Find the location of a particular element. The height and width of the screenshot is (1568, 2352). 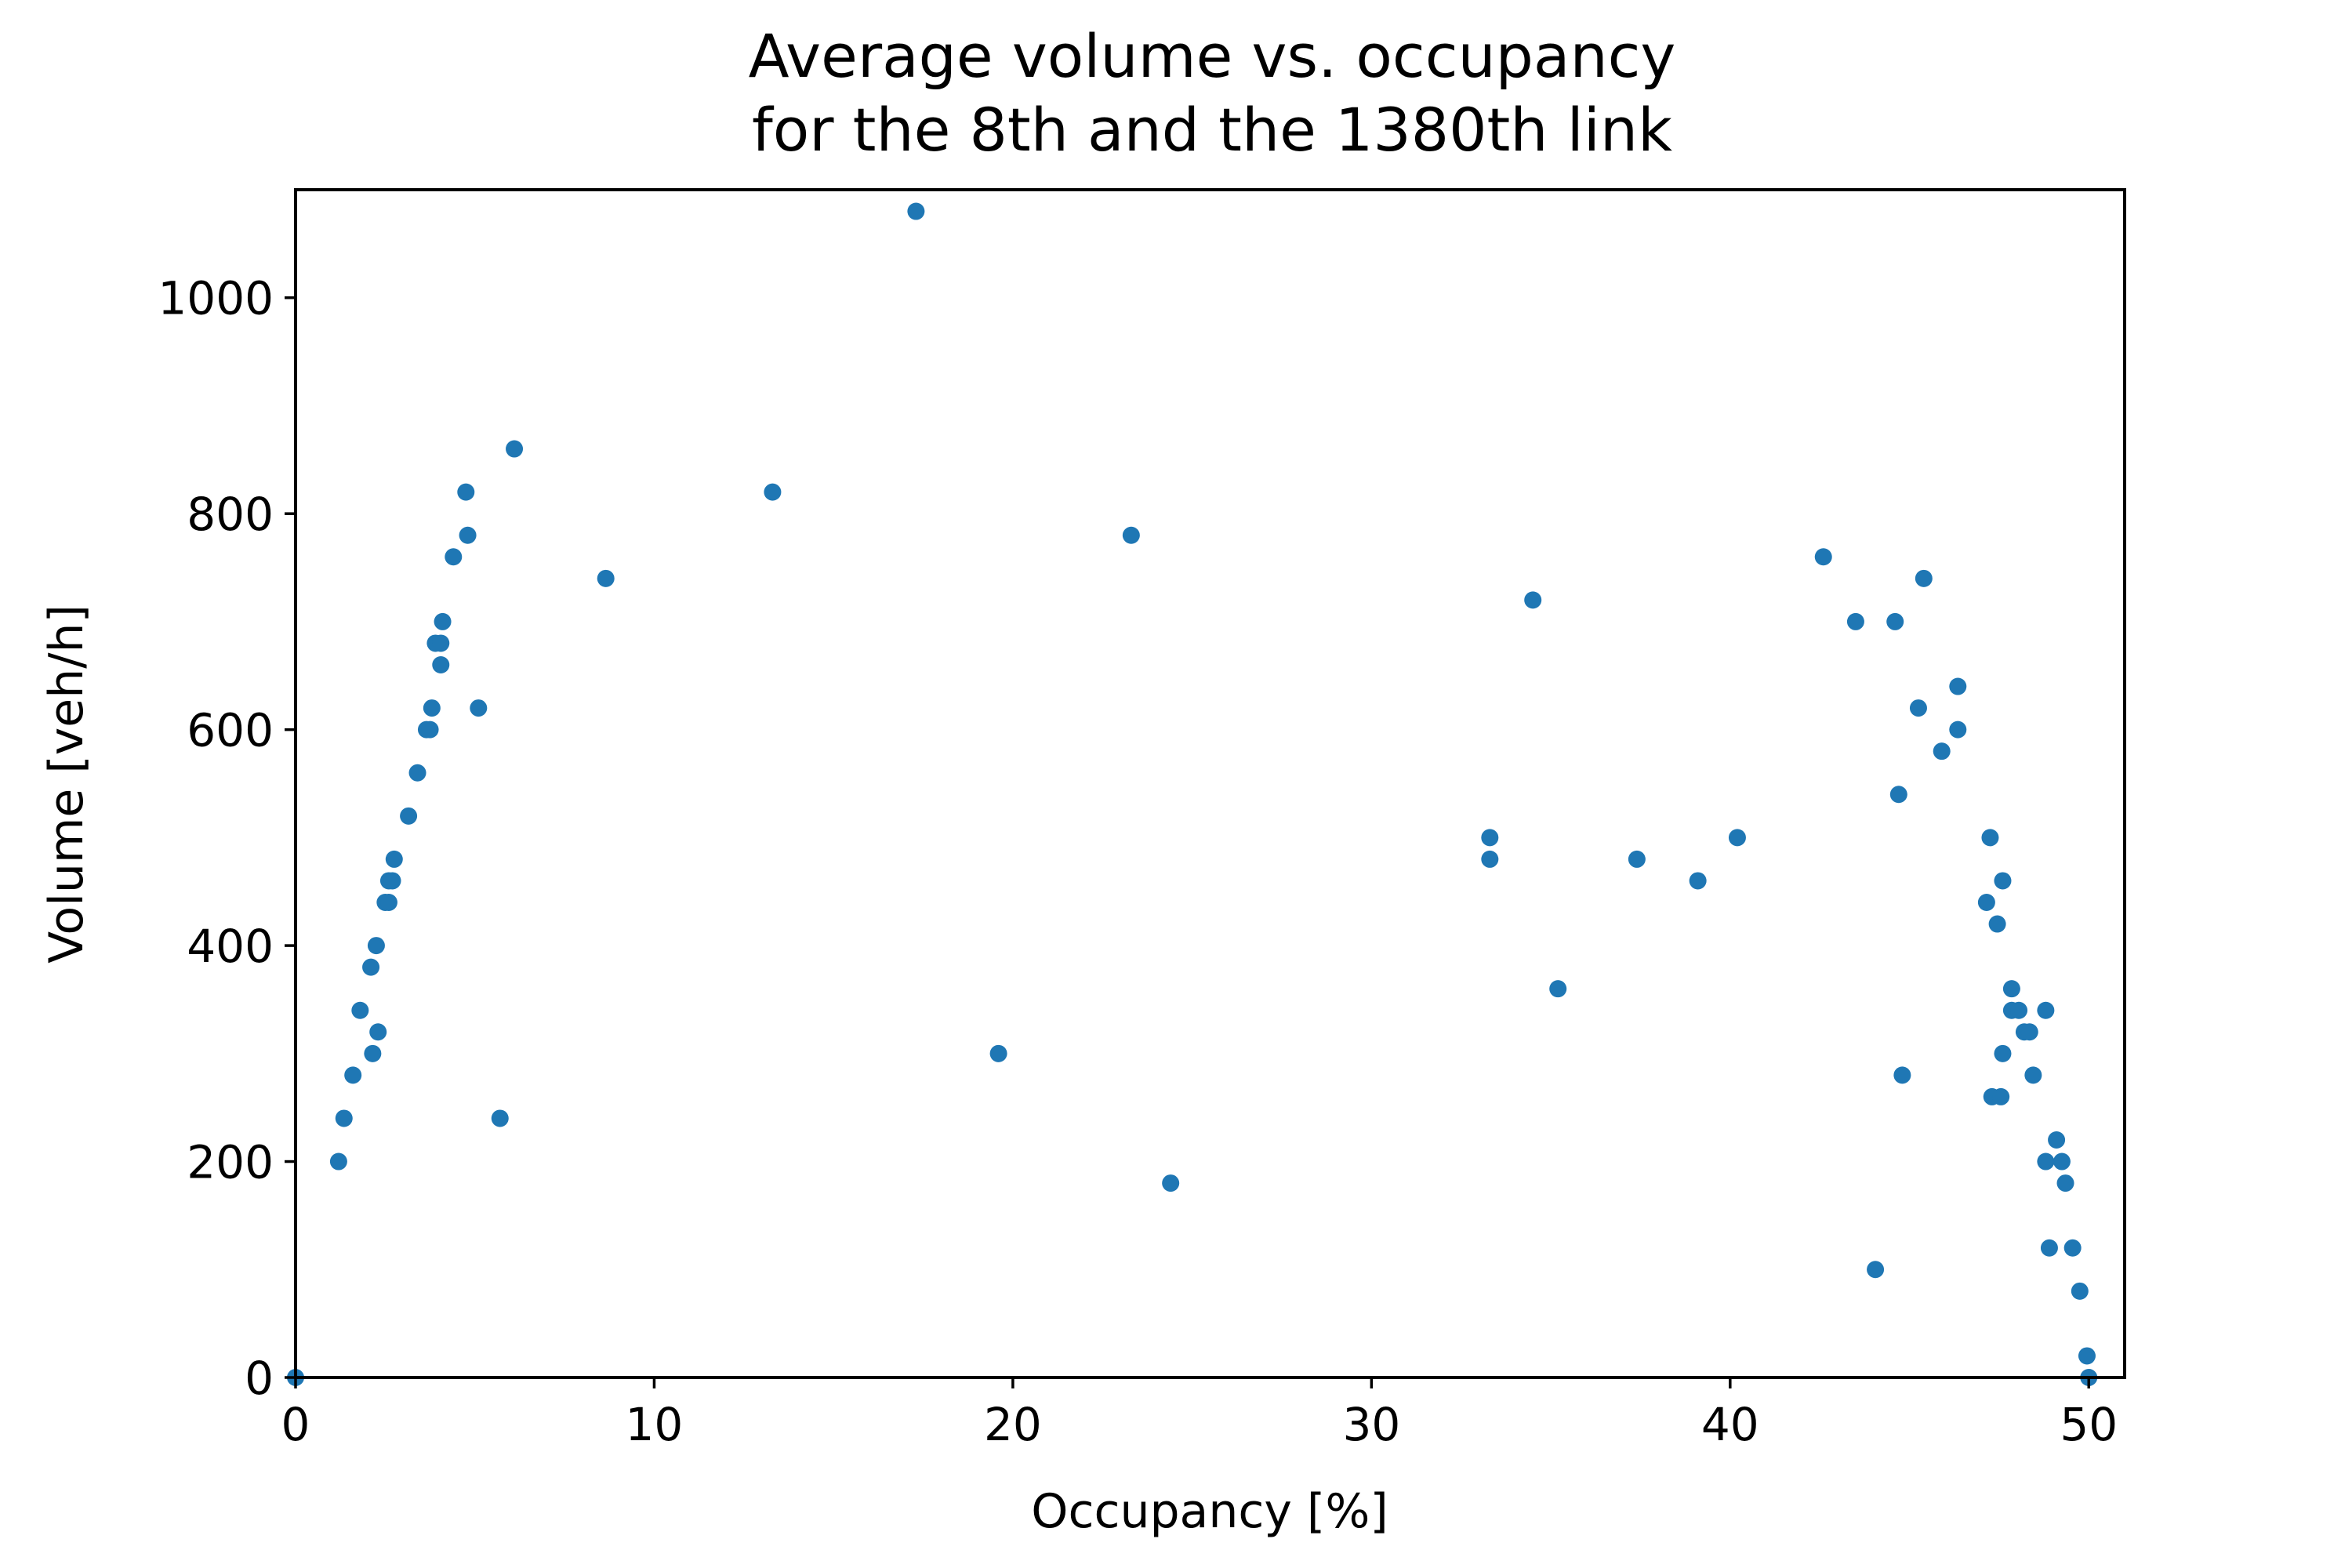

x-axis-ticks: 0 10 20 30 40 50 is located at coordinates (1199, 1414).